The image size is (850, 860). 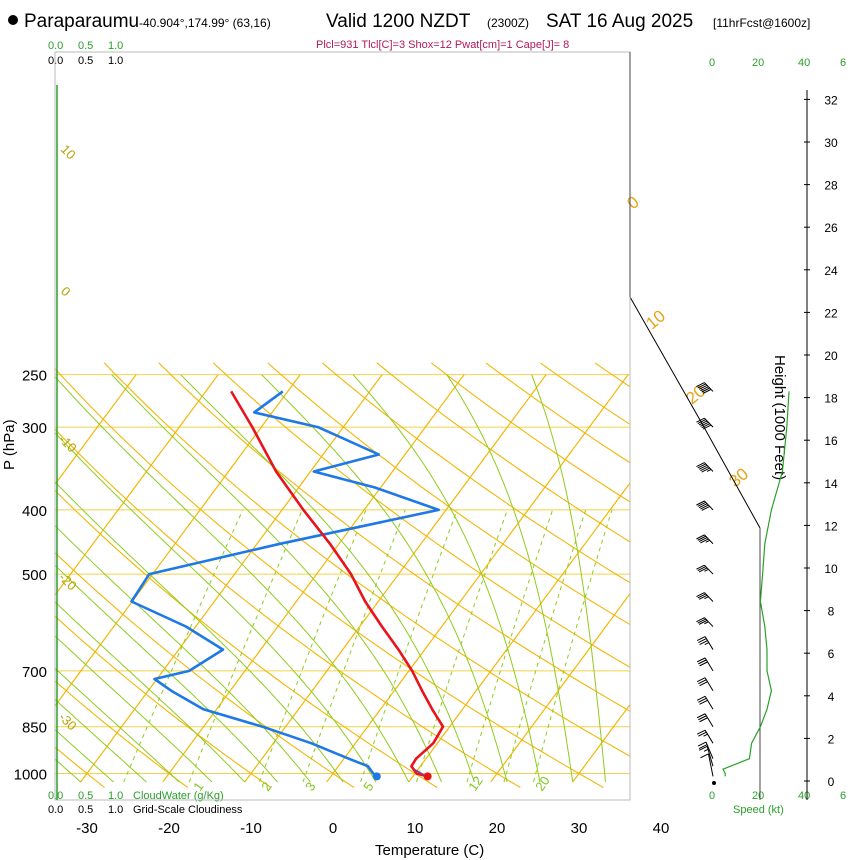 What do you see at coordinates (831, 399) in the screenshot?
I see `height-tick-label: 18` at bounding box center [831, 399].